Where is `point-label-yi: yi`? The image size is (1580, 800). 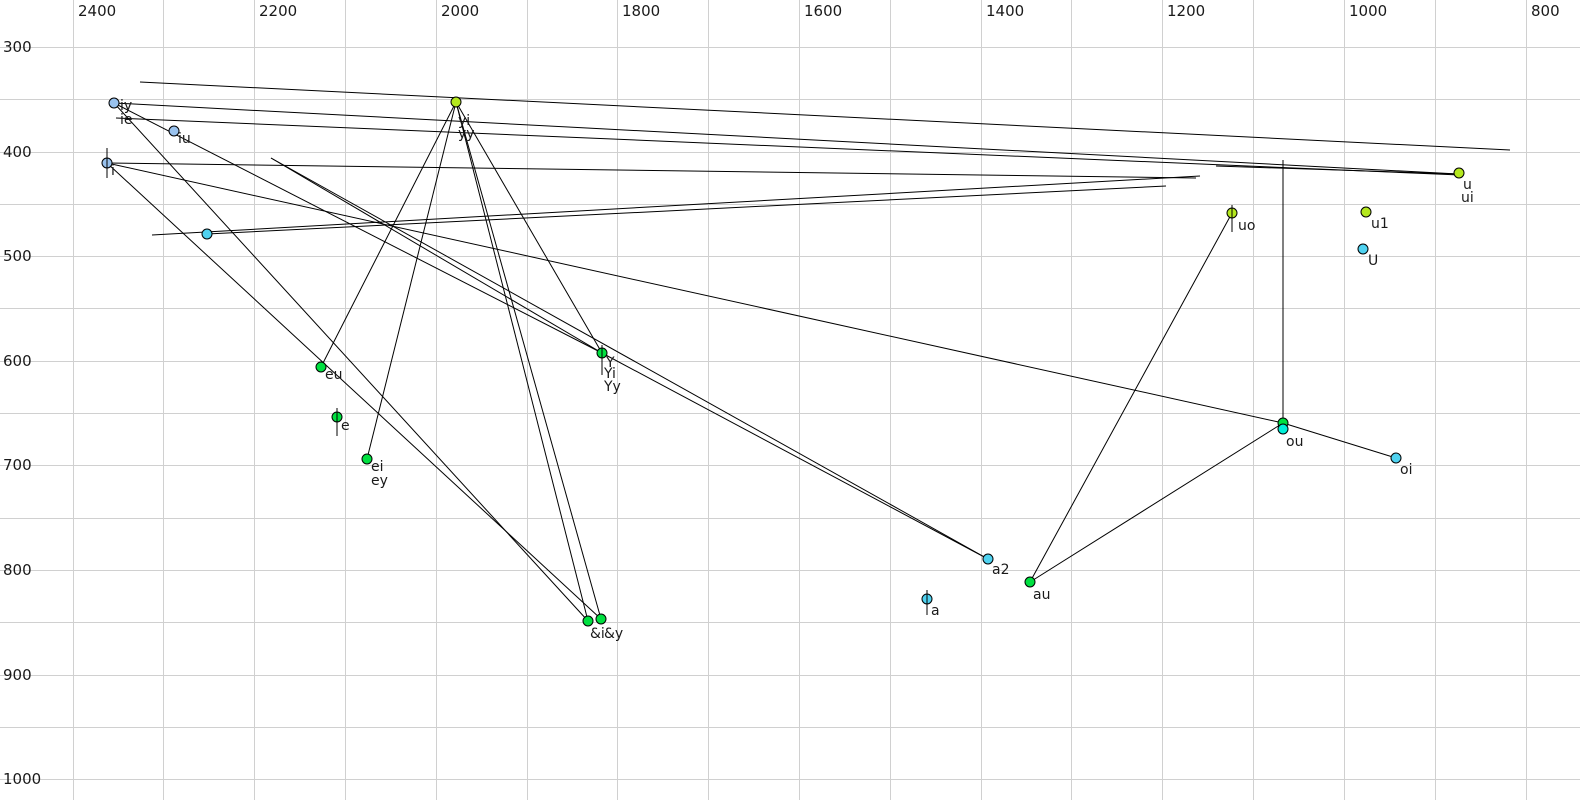
point-label-yi: yi is located at coordinates (464, 121).